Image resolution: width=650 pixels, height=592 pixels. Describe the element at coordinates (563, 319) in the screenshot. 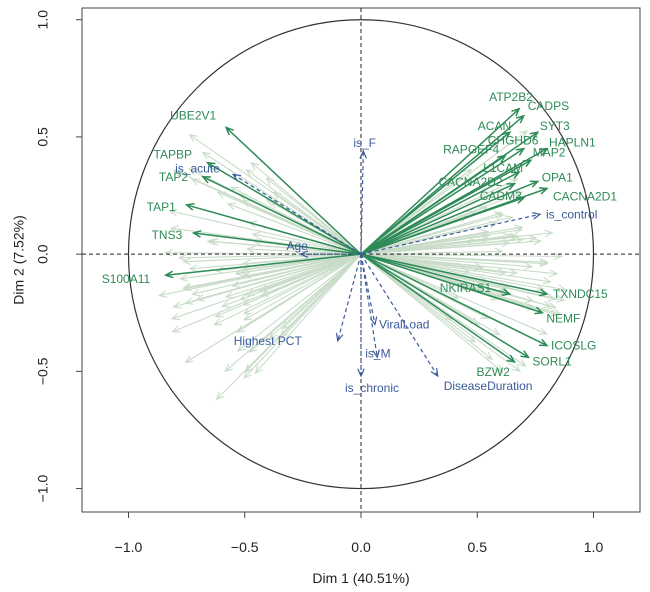

I see `gene-label: NEMF` at that location.